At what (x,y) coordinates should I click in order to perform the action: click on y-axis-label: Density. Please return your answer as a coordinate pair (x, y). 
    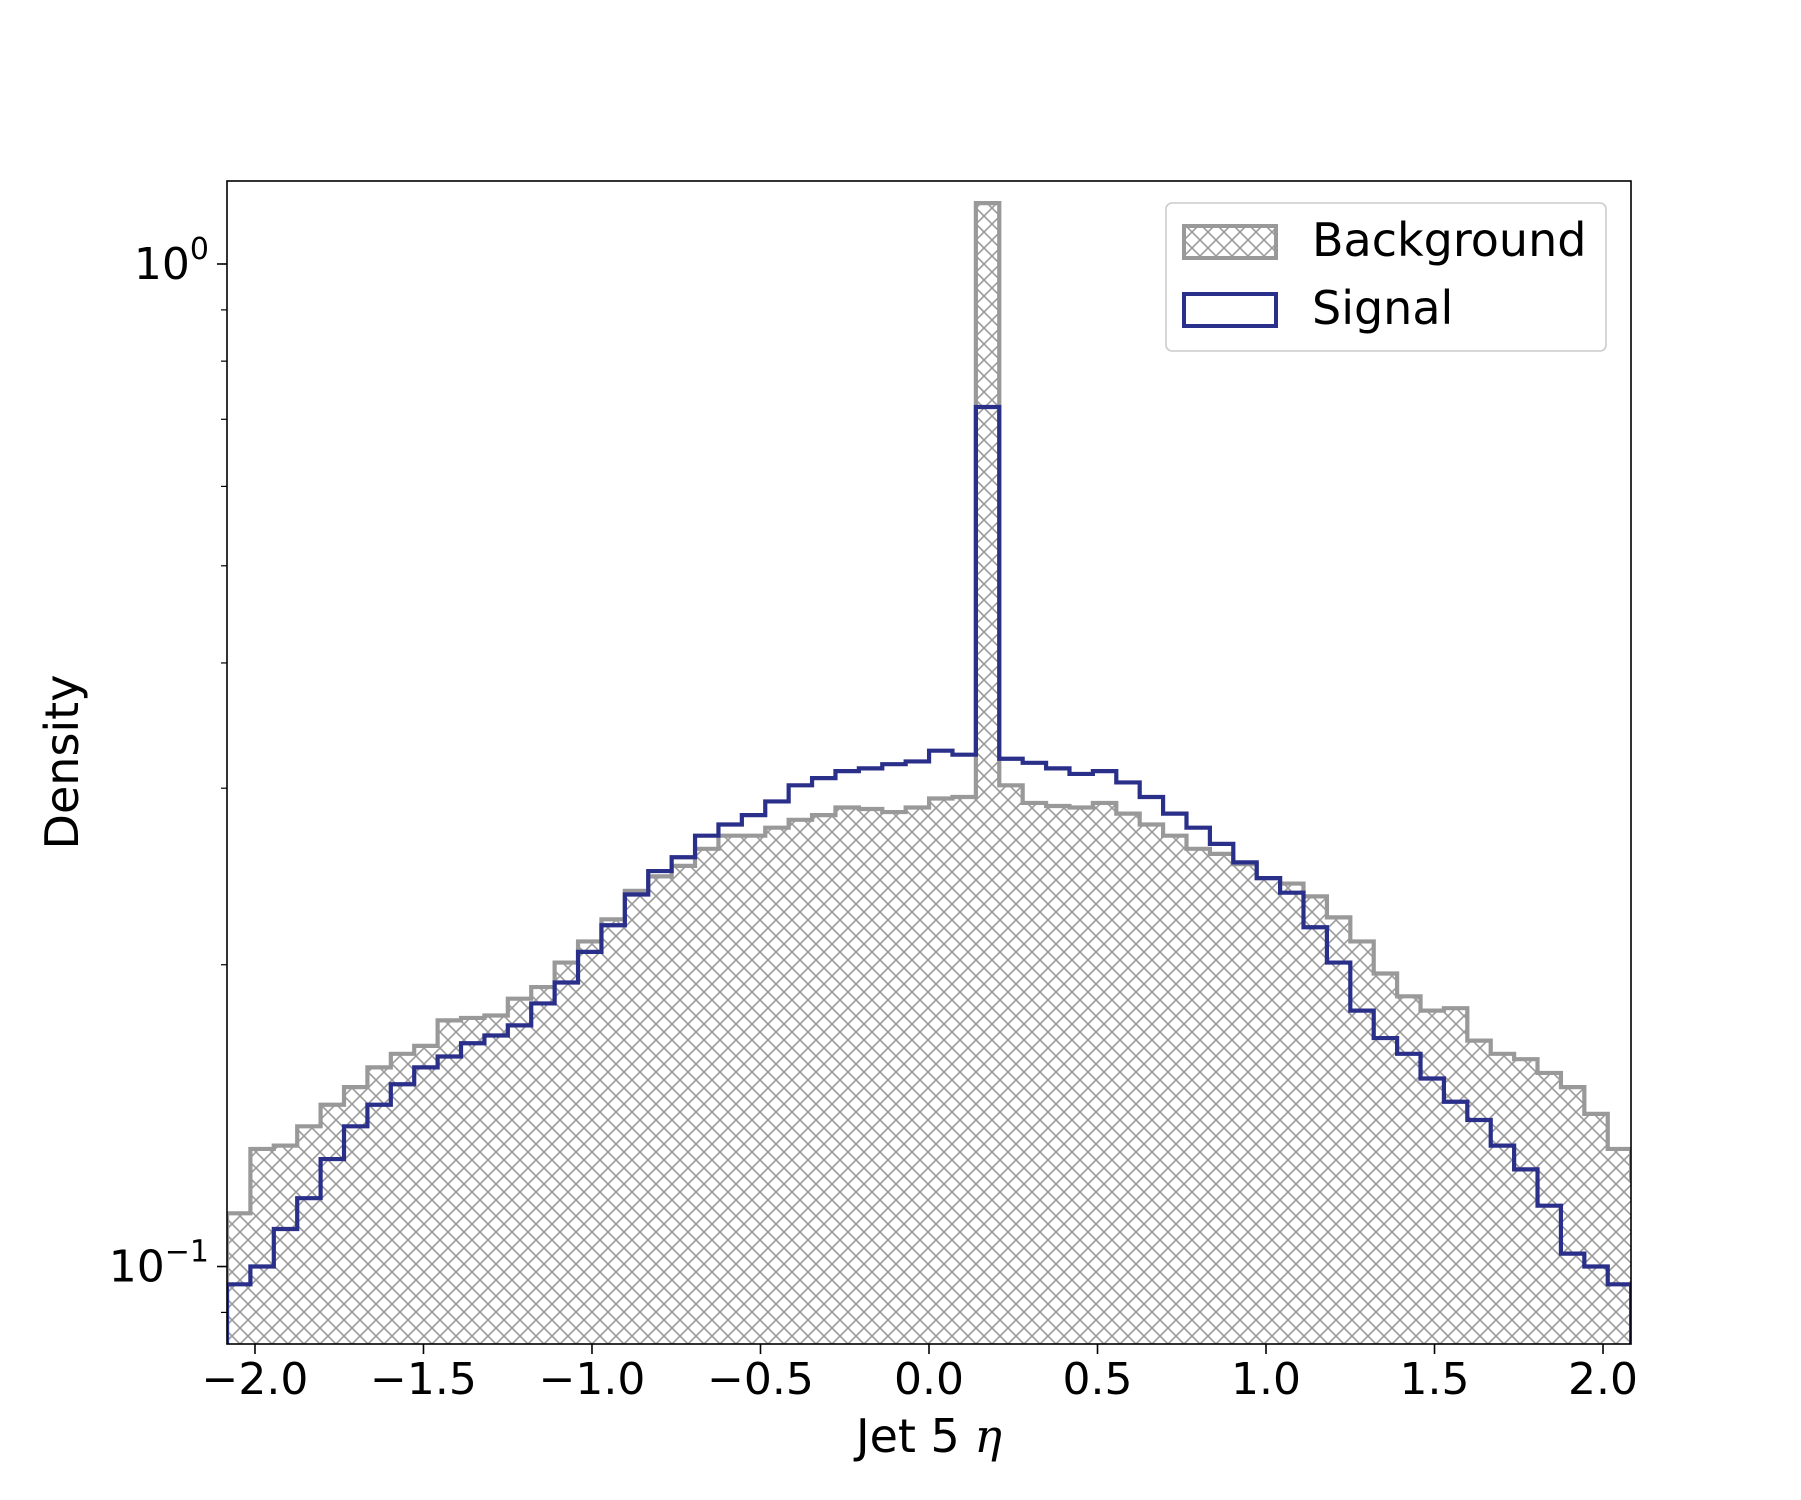
    Looking at the image, I should click on (62, 762).